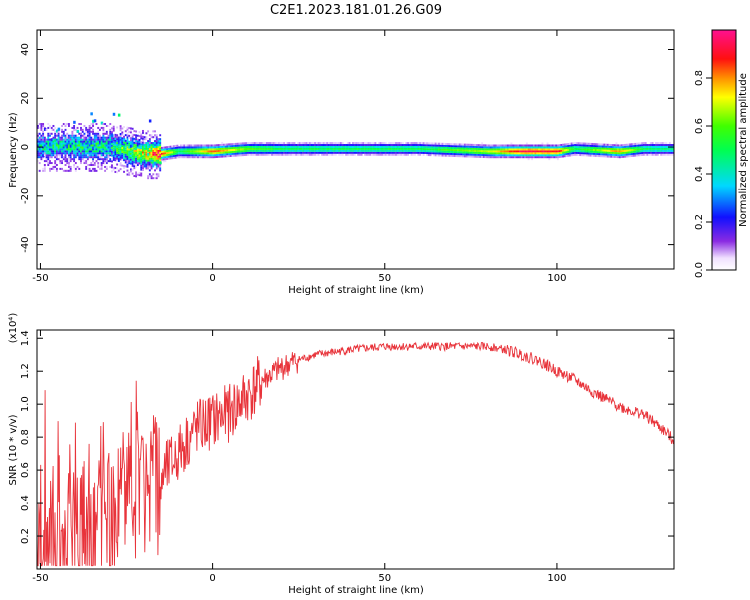 This screenshot has width=750, height=600. What do you see at coordinates (384, 578) in the screenshot?
I see `snr-x-tick-label: 50` at bounding box center [384, 578].